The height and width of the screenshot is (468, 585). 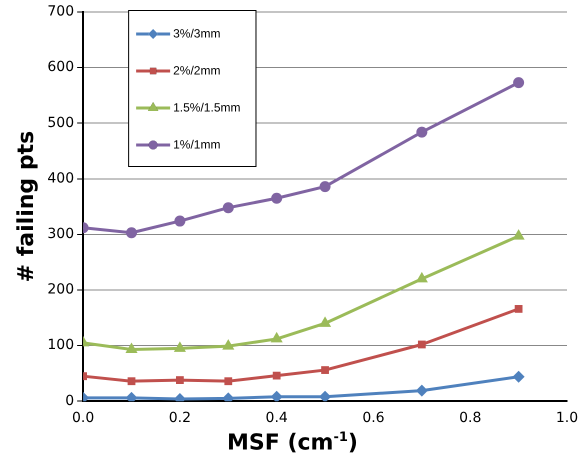 I want to click on y-tick-label: 700, so click(x=60, y=12).